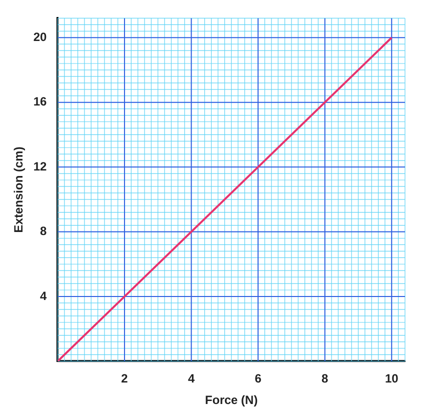 This screenshot has width=427, height=420. Describe the element at coordinates (44, 231) in the screenshot. I see `y-tick-label: 8` at that location.